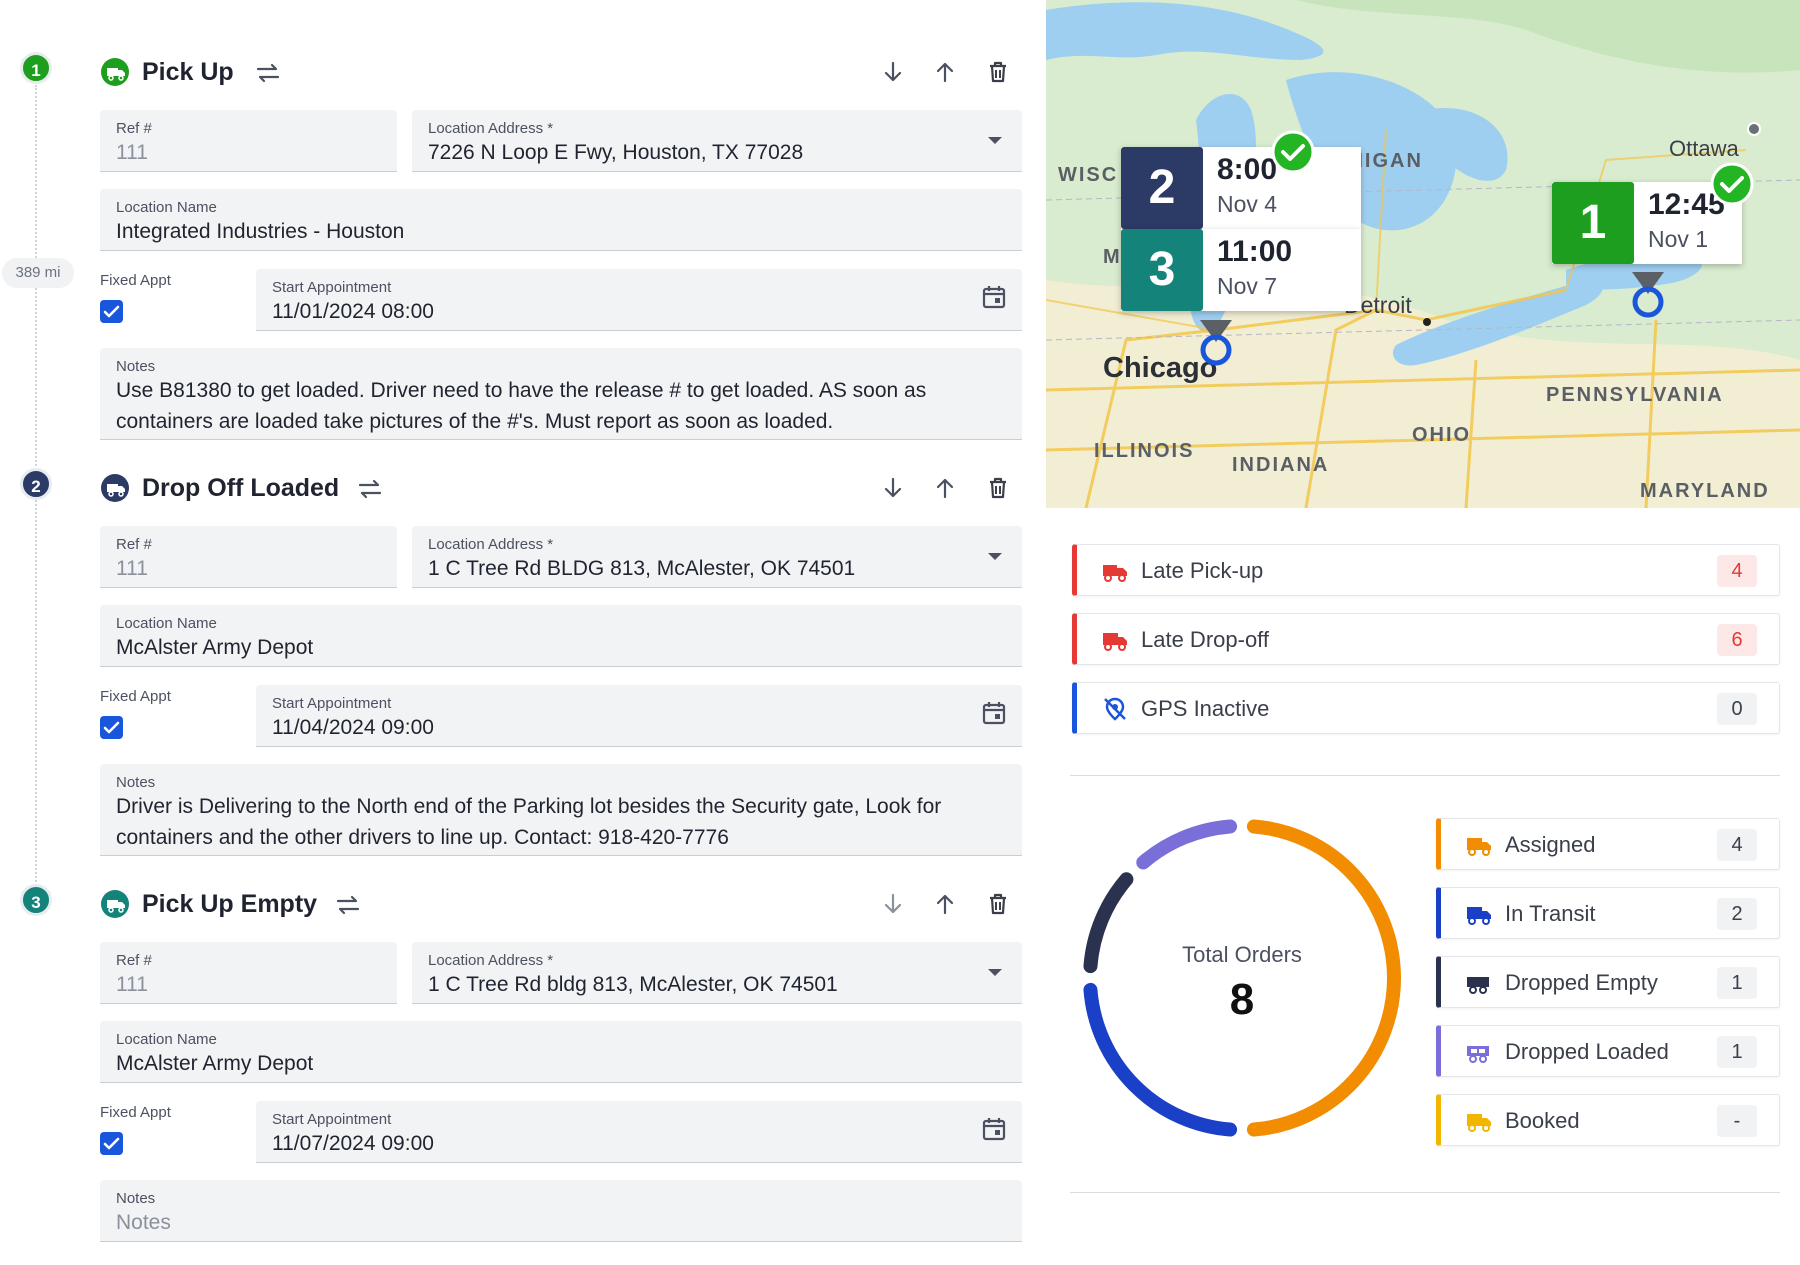 The height and width of the screenshot is (1265, 1800). Describe the element at coordinates (1241, 188) in the screenshot. I see `map-marker-stop-2: 2 8:00 Nov 4` at that location.